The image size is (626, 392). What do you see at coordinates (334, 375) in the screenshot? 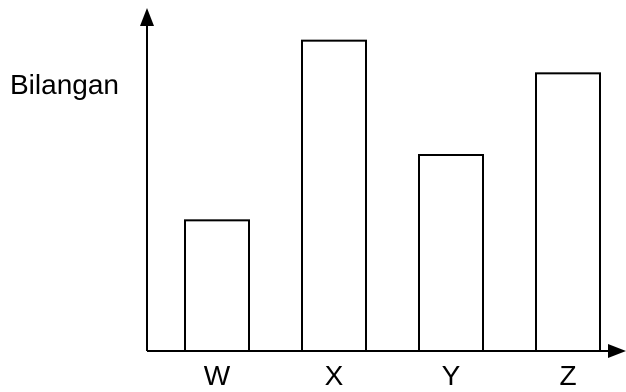
I see `x-tick-label-x: X` at bounding box center [334, 375].